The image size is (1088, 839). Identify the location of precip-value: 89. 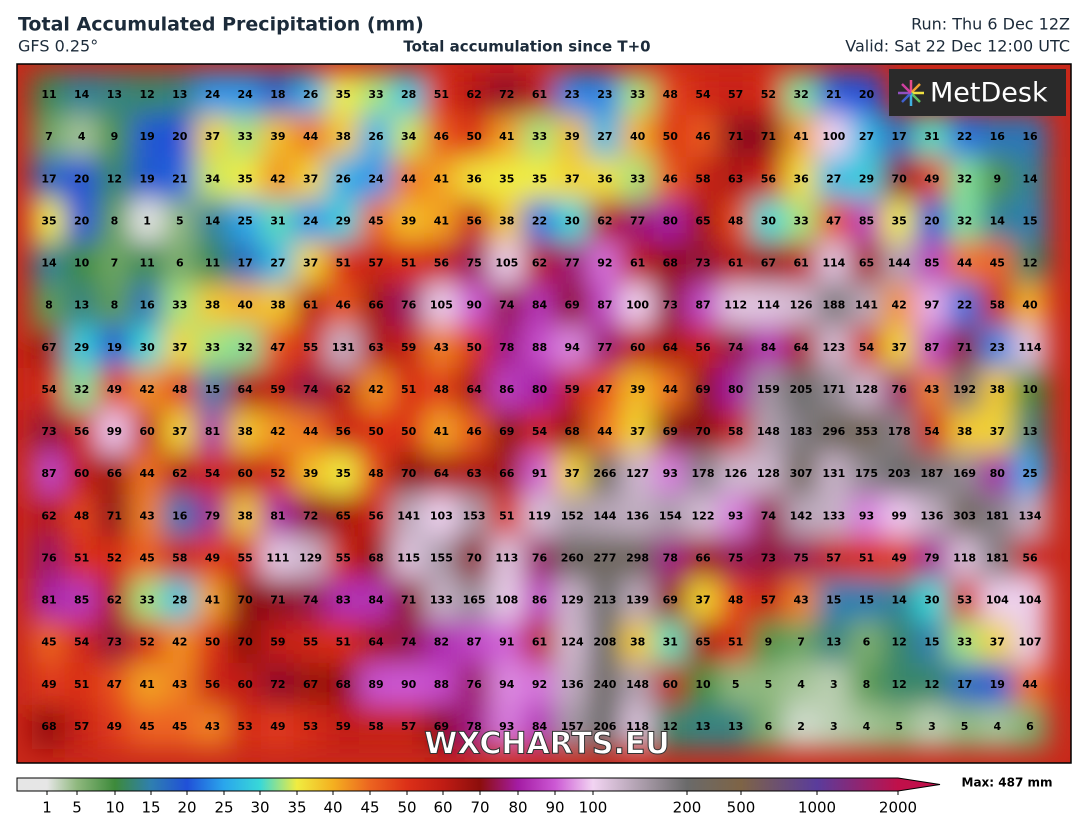
(375, 684).